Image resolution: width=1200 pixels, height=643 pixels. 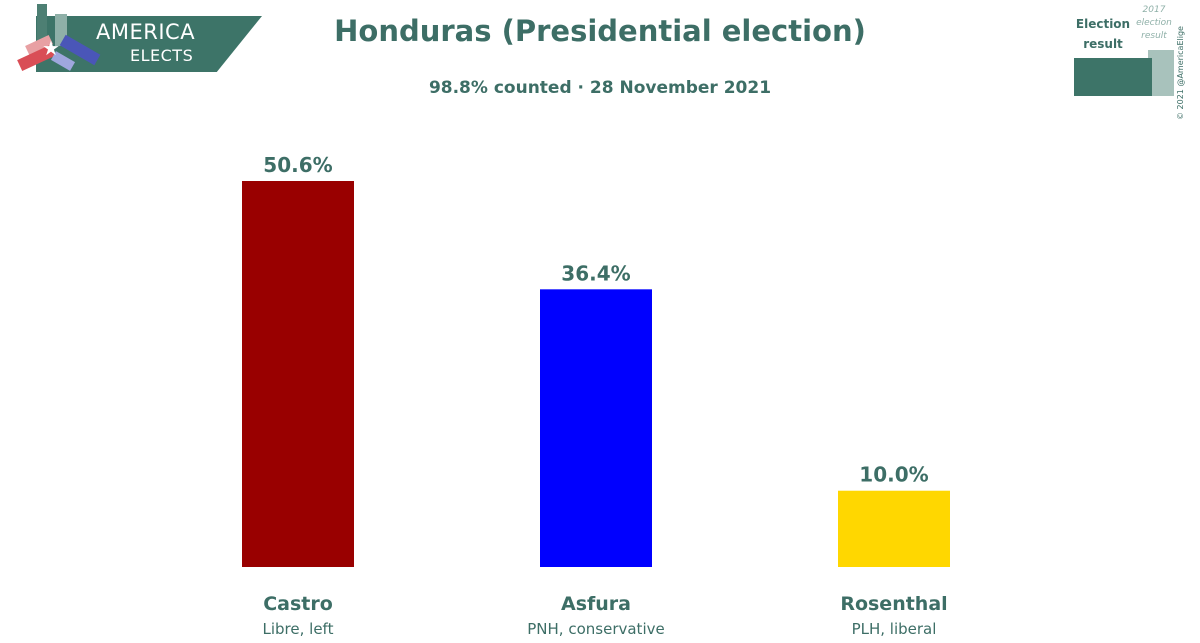 What do you see at coordinates (42, 24) in the screenshot?
I see `logo-pillar-icon` at bounding box center [42, 24].